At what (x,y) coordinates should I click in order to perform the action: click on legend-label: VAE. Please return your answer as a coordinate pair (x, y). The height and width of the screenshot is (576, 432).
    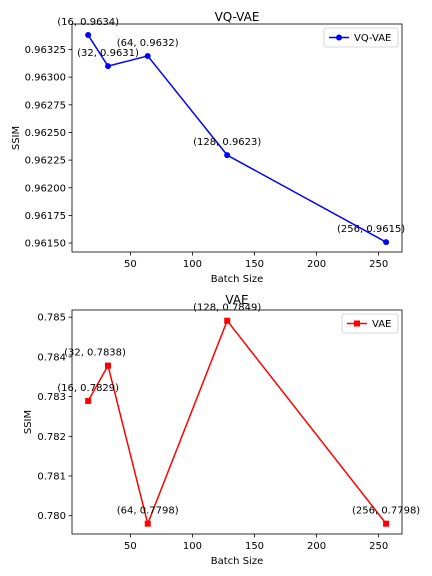
    Looking at the image, I should click on (381, 324).